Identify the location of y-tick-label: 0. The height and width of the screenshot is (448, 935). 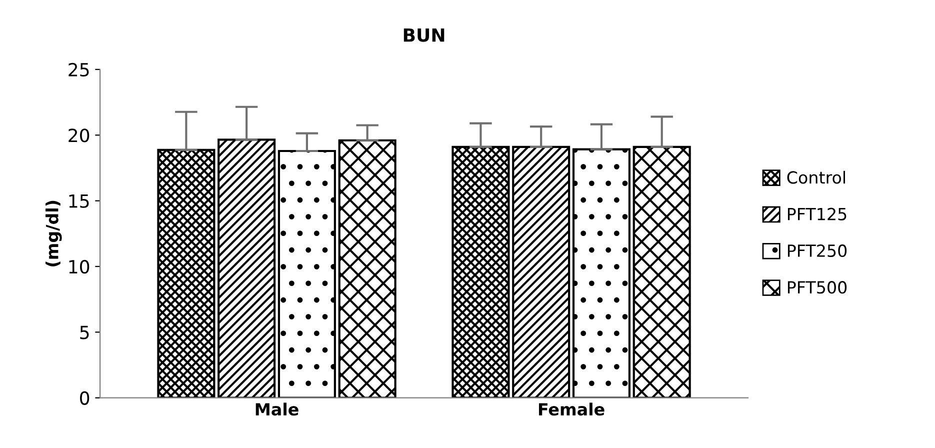
(85, 398).